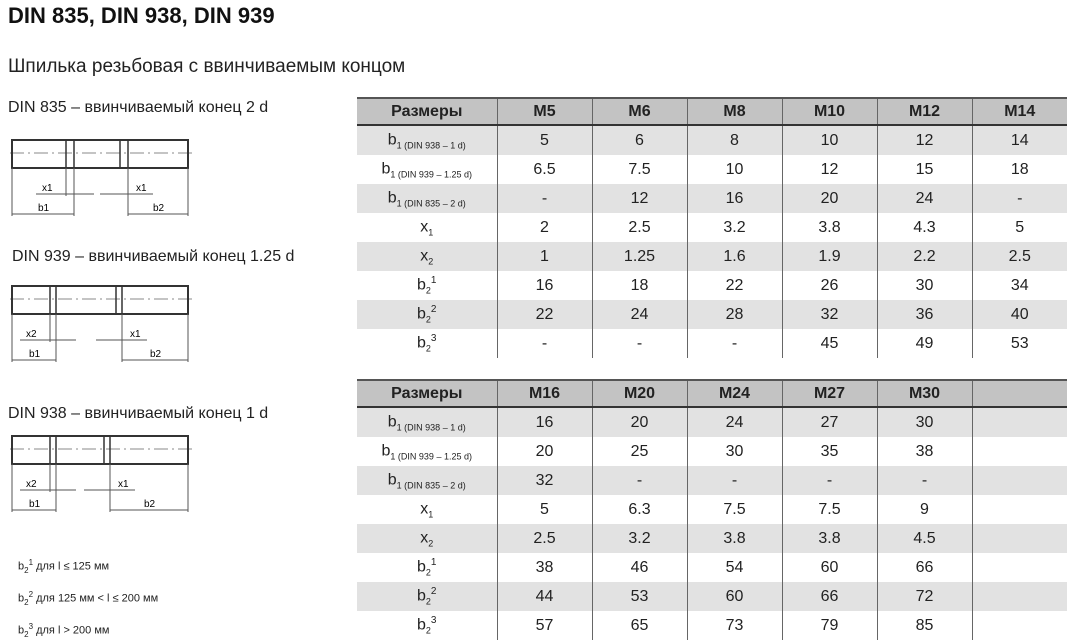  I want to click on table-row: b23- - -45 49 53, so click(712, 343).